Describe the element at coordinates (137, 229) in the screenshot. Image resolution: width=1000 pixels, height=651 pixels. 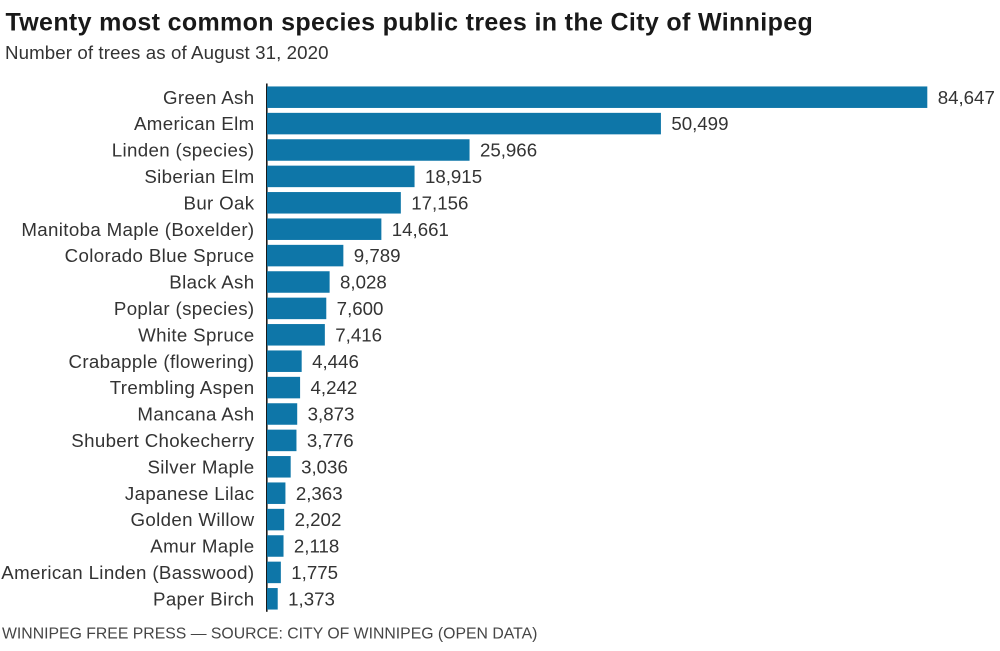
I see `svg-text: Manitoba Maple (Boxelder)` at that location.